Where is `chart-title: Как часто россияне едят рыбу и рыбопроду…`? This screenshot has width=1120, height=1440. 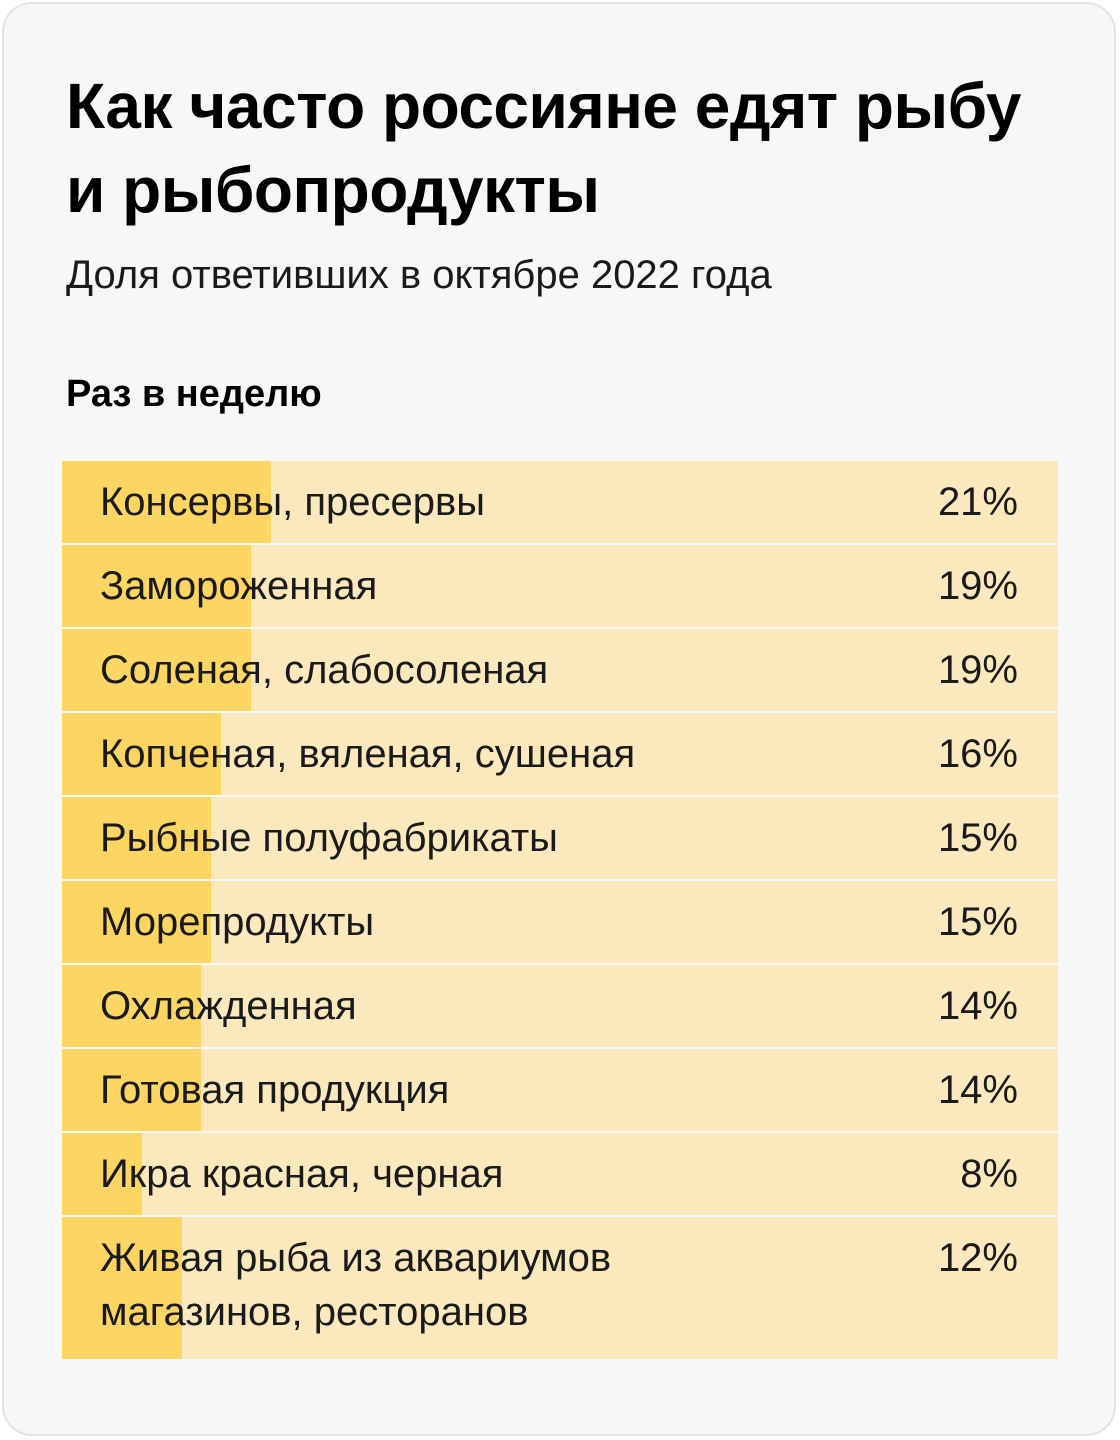 chart-title: Как часто россияне едят рыбу и рыбопроду… is located at coordinates (543, 148).